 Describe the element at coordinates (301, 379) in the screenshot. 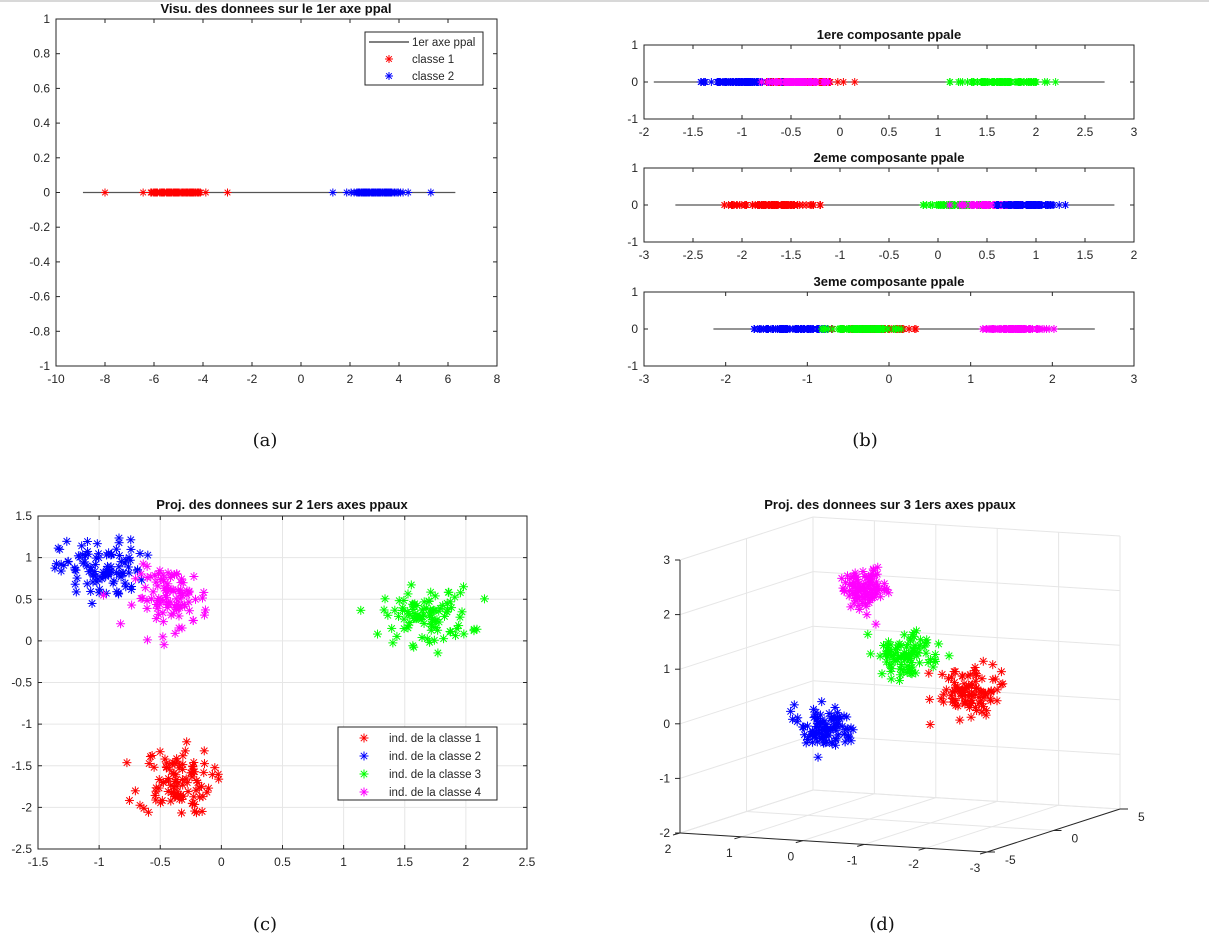

I see `panel-a-xtick-label: 0` at that location.